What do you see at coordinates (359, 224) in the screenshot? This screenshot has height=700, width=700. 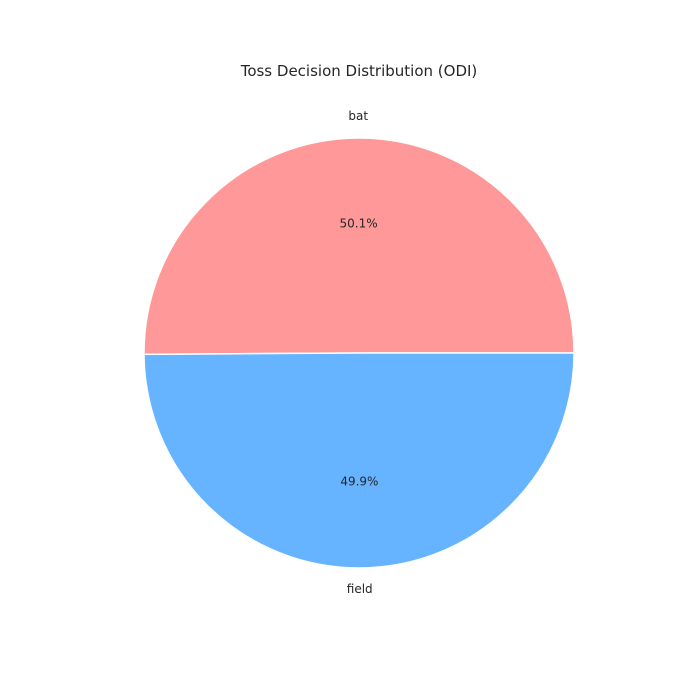 I see `percent-label-bat: 50.1%` at bounding box center [359, 224].